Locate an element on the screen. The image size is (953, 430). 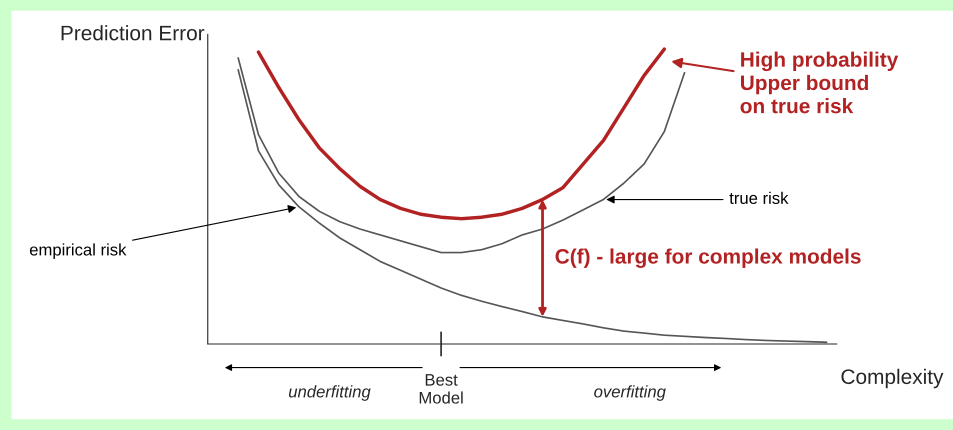
x-axis-title: Complexity is located at coordinates (892, 378).